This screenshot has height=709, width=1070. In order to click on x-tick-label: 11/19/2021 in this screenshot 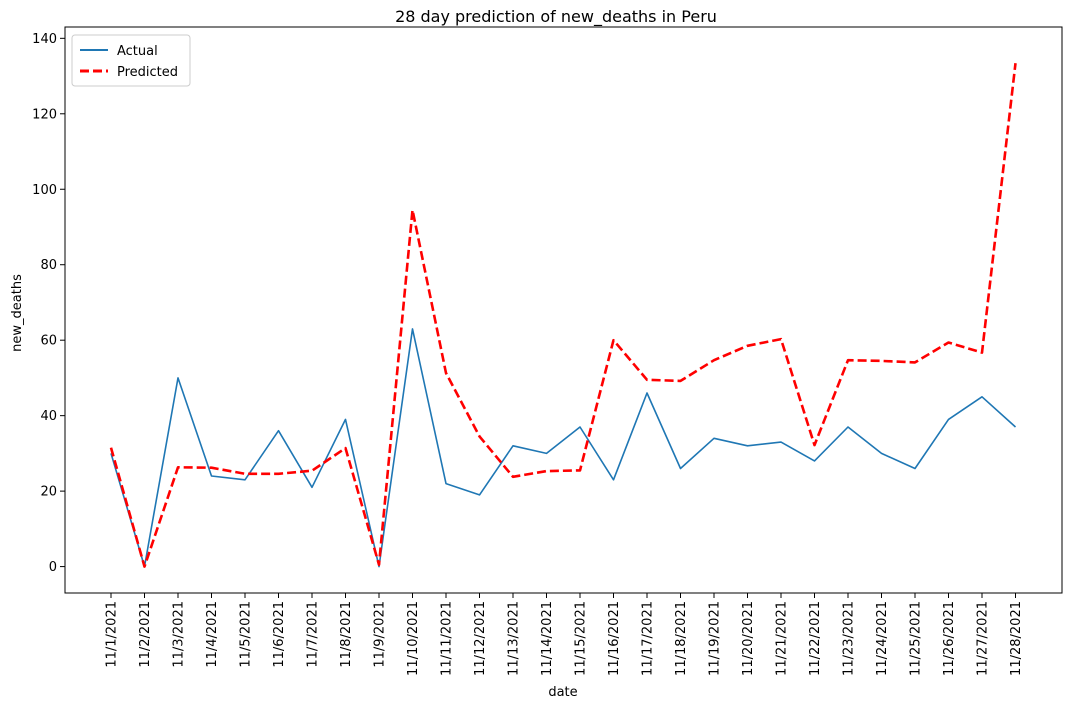, I will do `click(715, 638)`.